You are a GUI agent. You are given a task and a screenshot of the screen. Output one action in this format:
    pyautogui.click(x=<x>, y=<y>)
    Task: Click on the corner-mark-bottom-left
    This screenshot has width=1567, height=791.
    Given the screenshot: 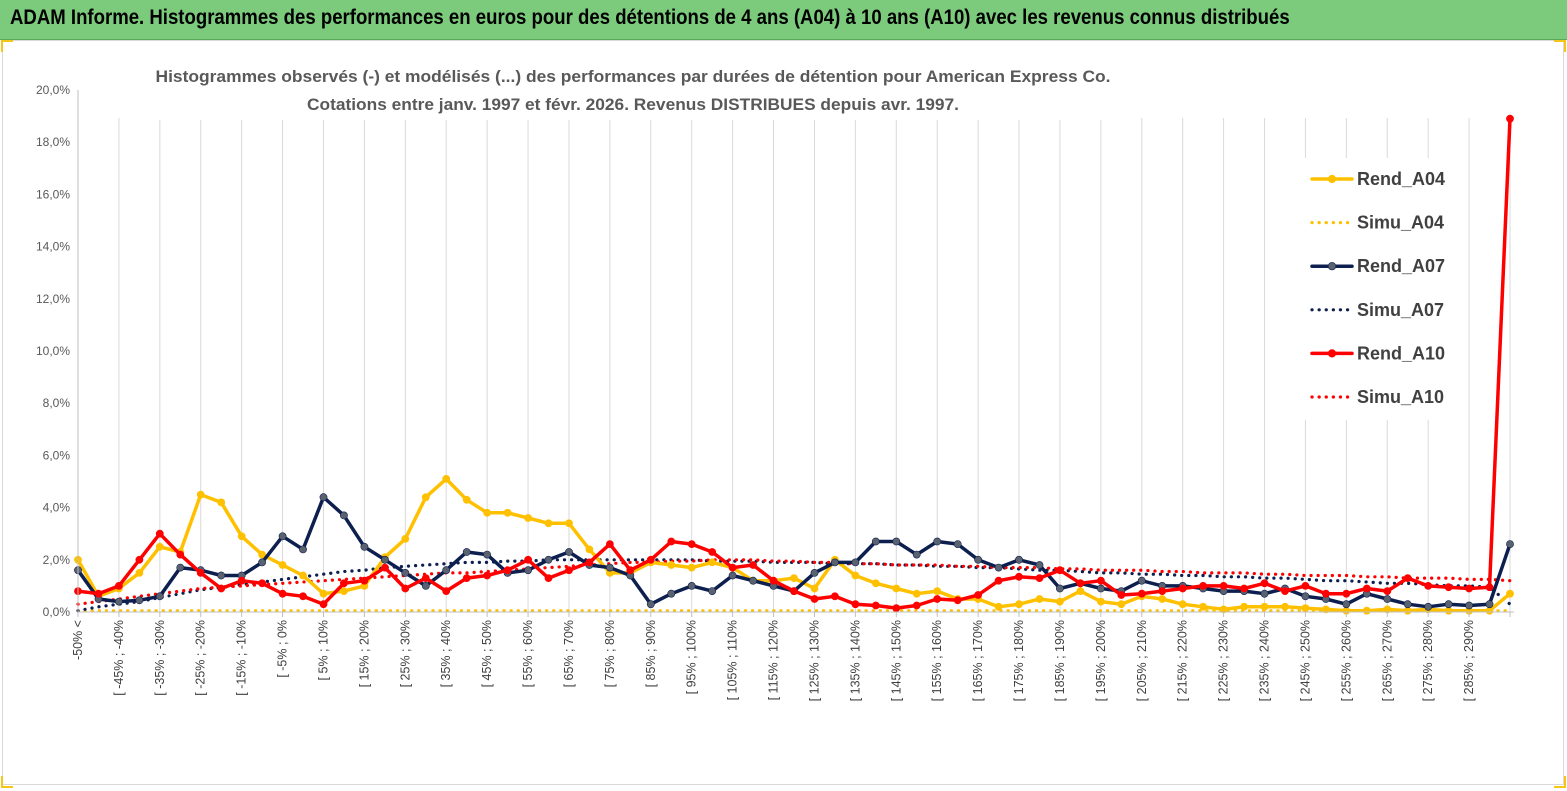 What is the action you would take?
    pyautogui.click(x=7, y=782)
    